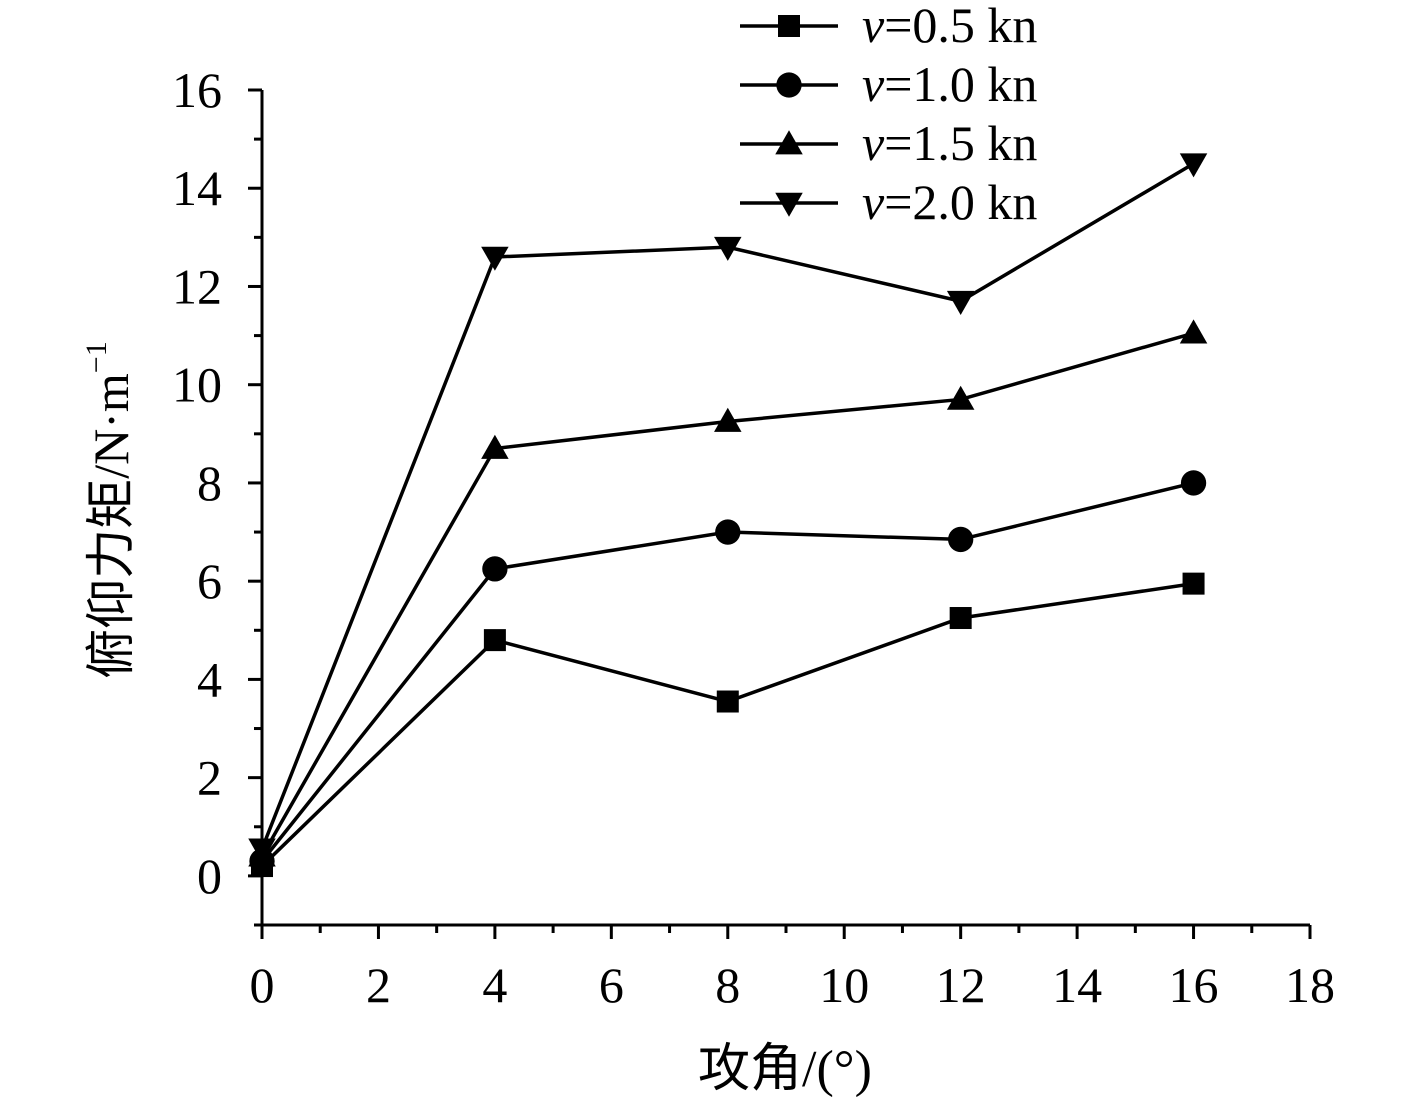  Describe the element at coordinates (378, 985) in the screenshot. I see `x-tick-label: 2` at that location.